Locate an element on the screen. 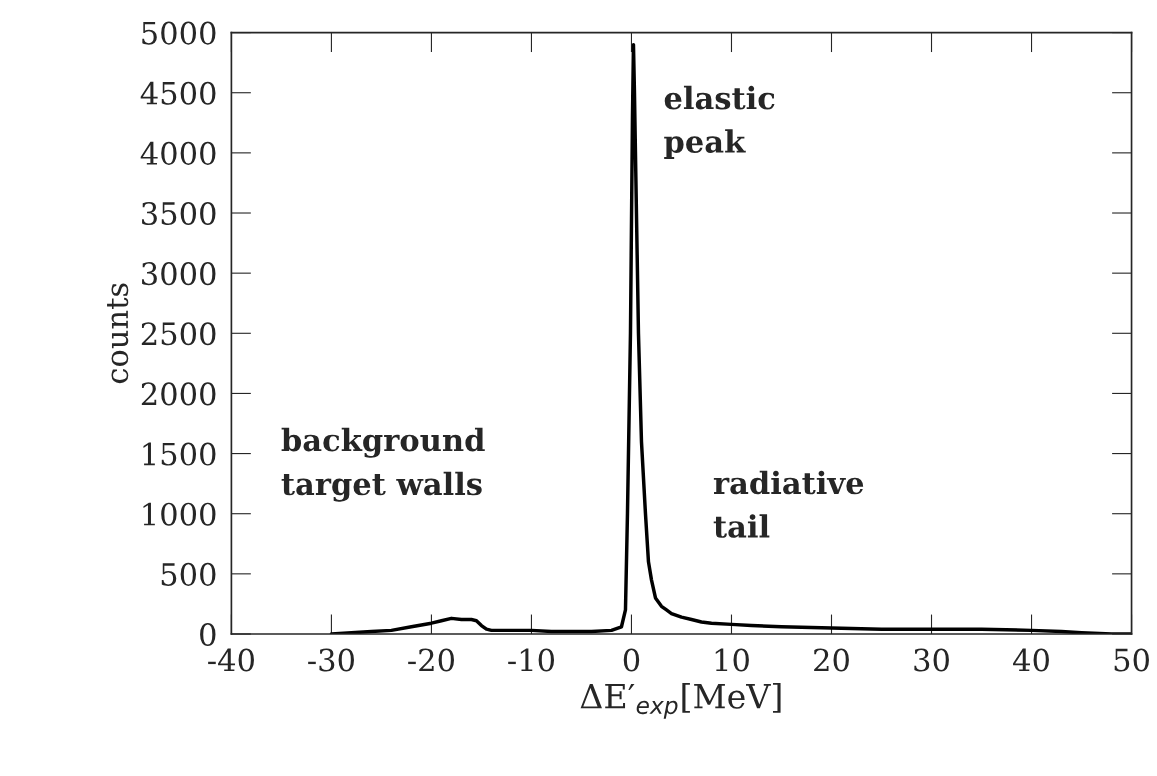  x-tick-label: 10 is located at coordinates (732, 660).